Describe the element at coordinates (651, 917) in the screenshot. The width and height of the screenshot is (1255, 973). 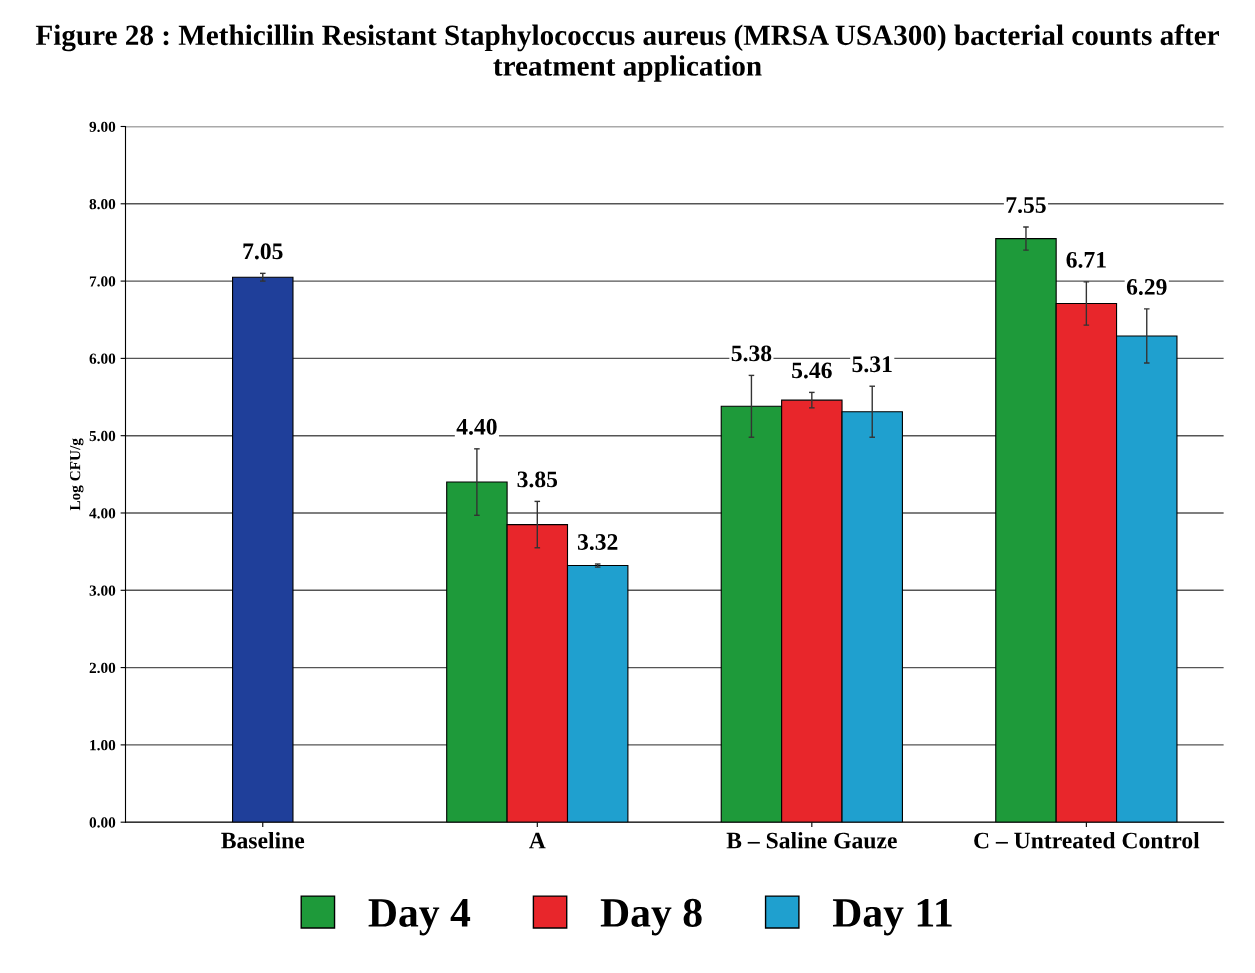
I see `legend-label: Day 8` at that location.